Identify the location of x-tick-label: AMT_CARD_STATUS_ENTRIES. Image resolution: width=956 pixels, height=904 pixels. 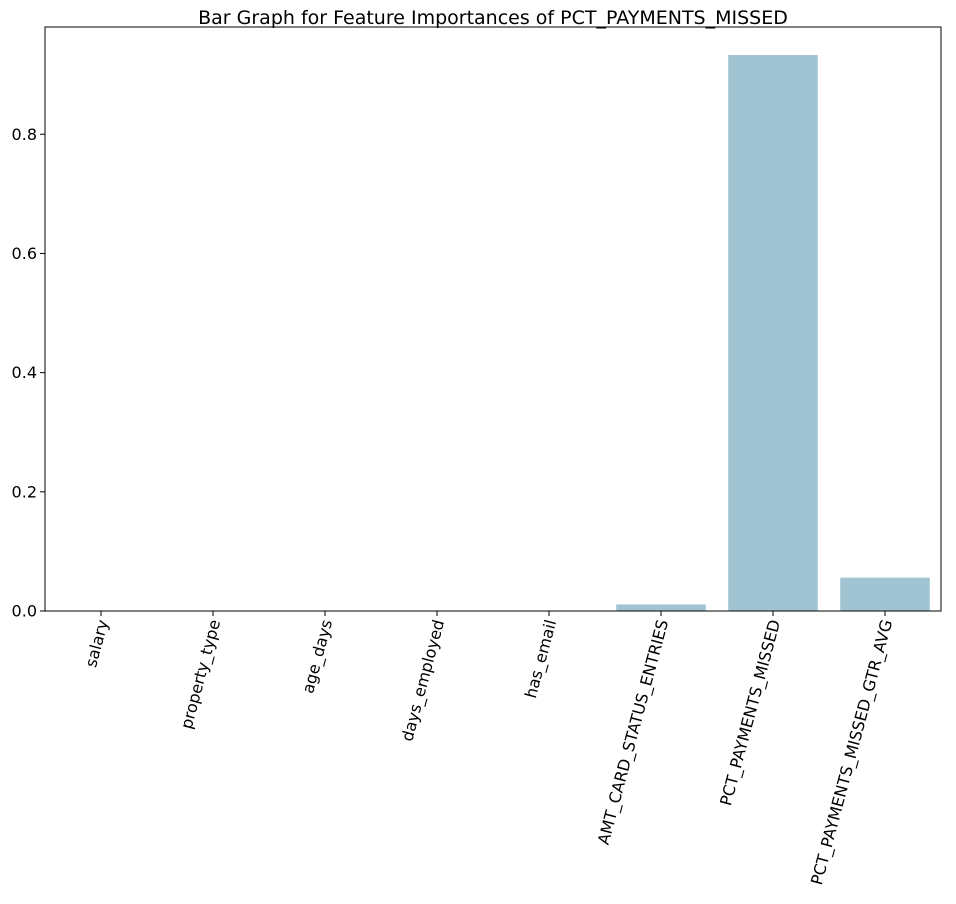
(633, 732).